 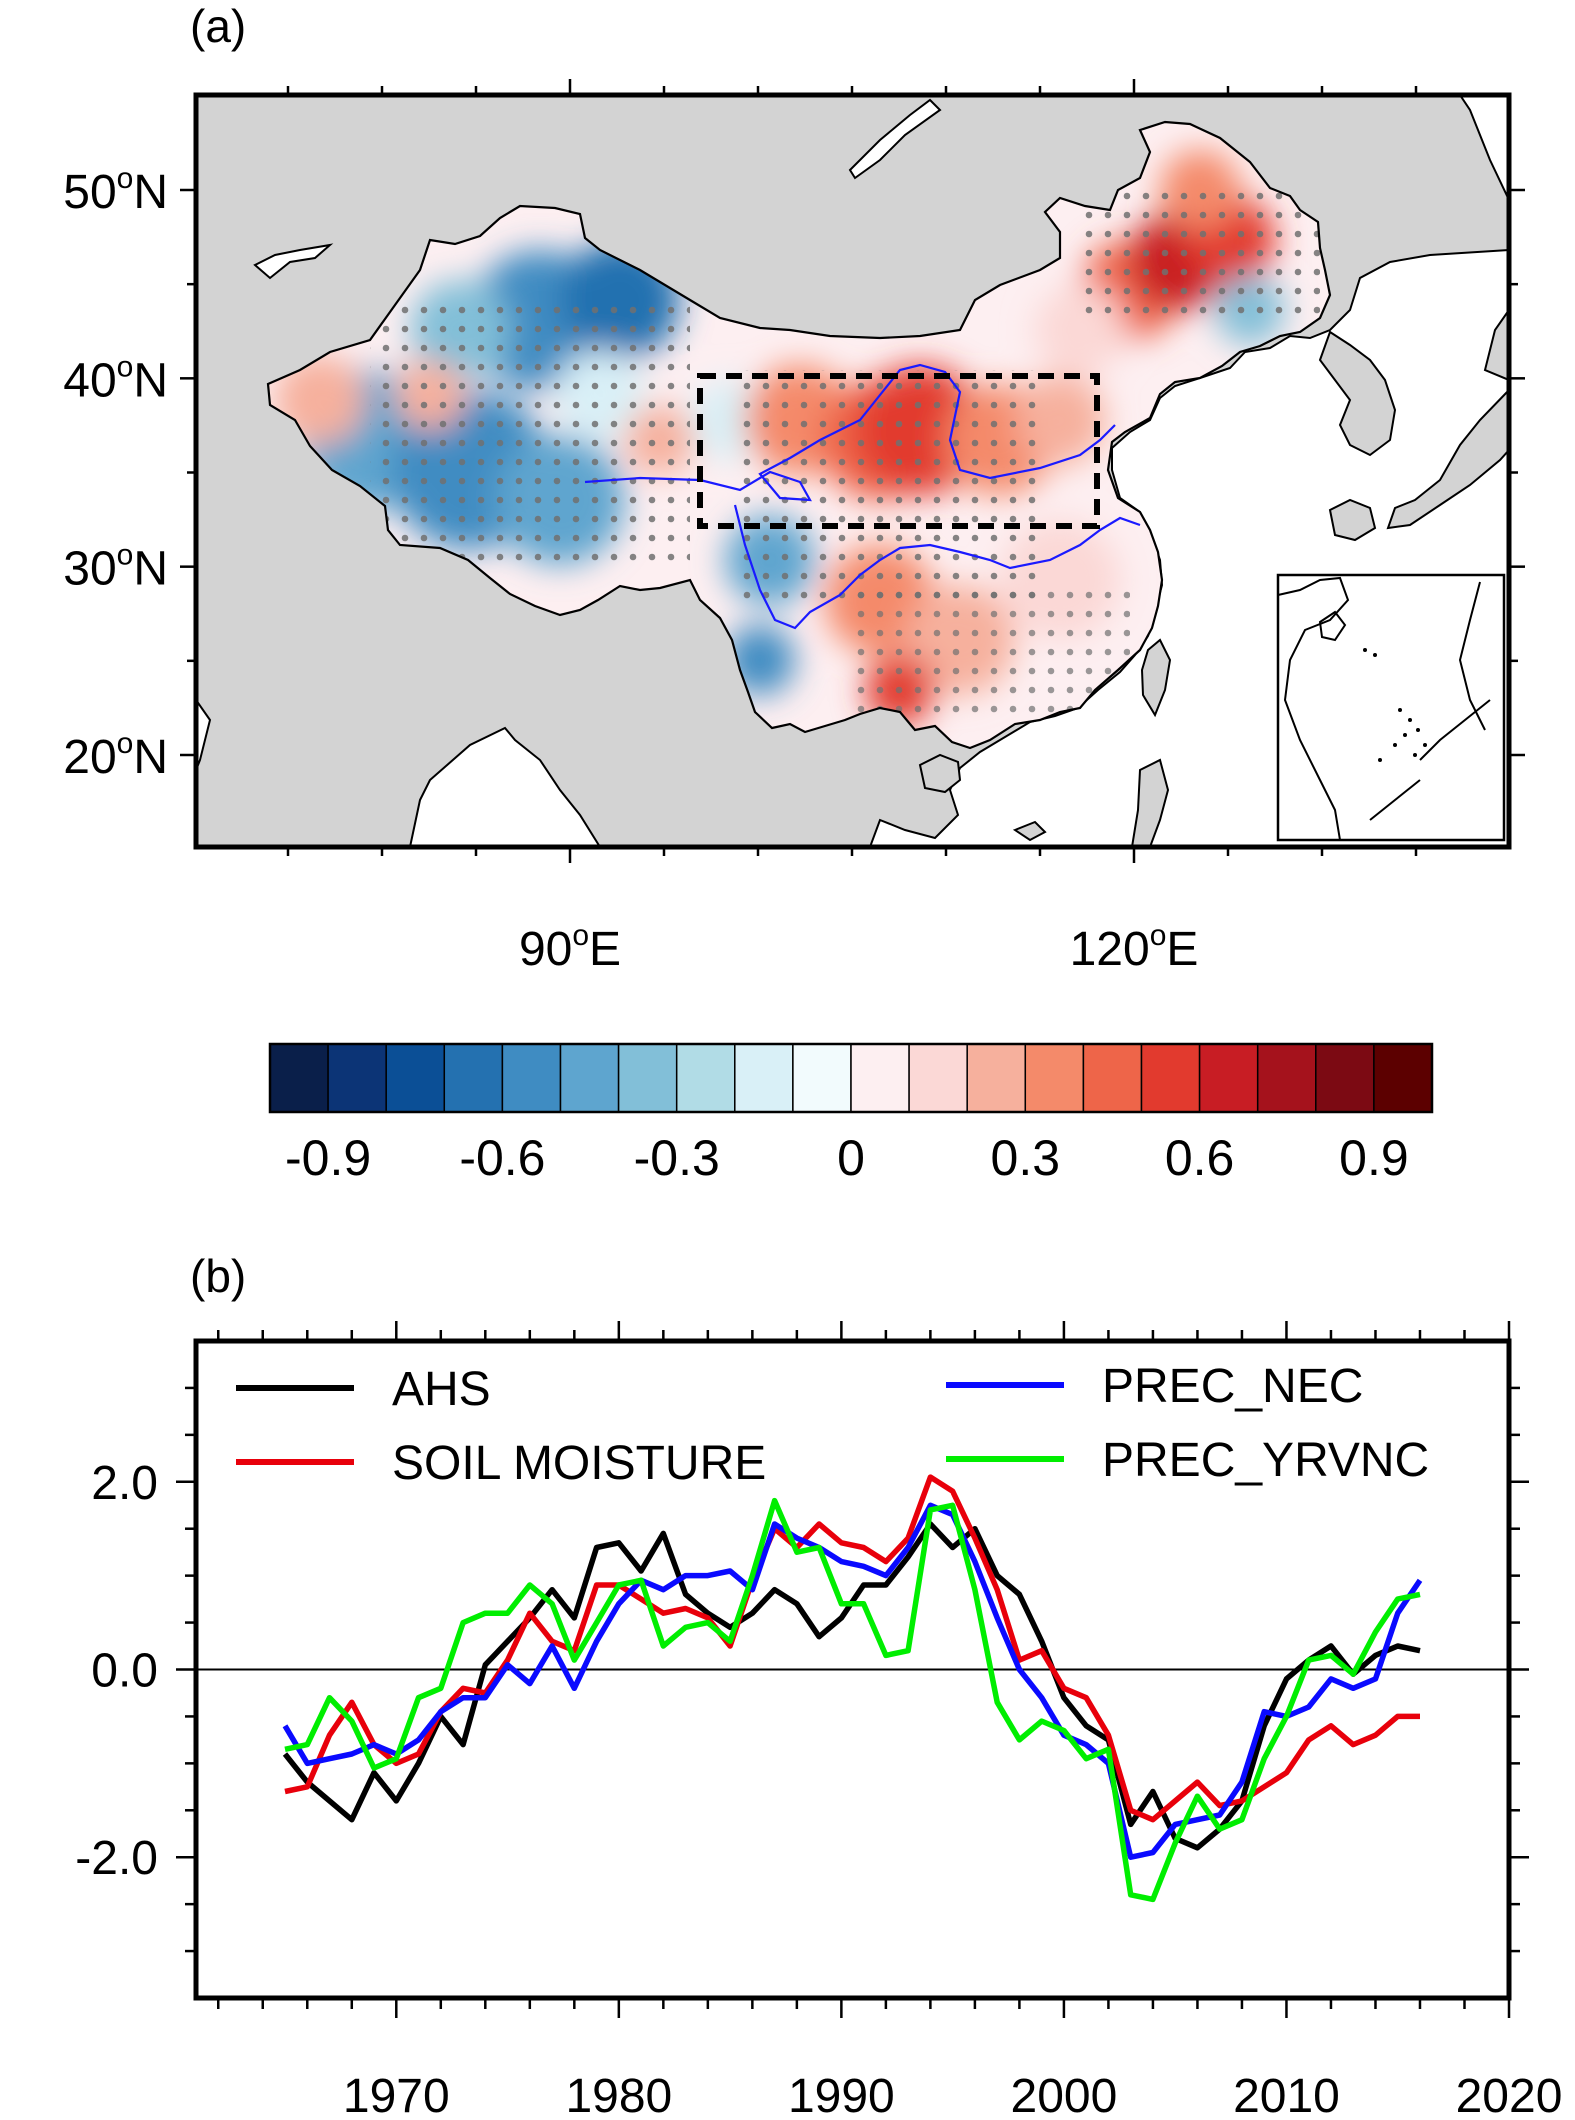 I want to click on legend-label: PREC_YRVNC, so click(x=1265, y=1460).